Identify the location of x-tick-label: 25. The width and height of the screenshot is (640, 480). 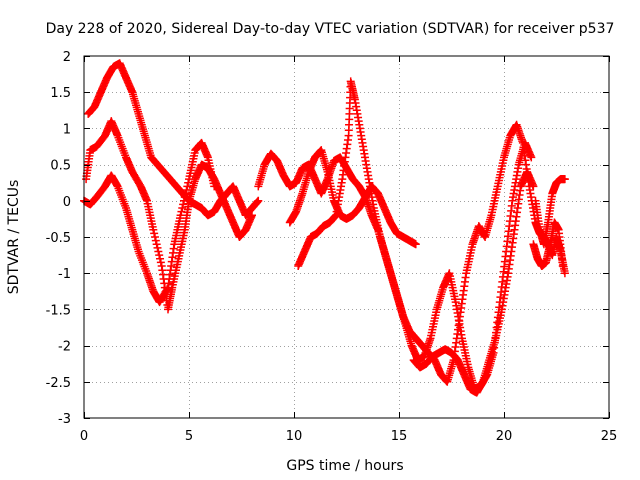
(609, 436).